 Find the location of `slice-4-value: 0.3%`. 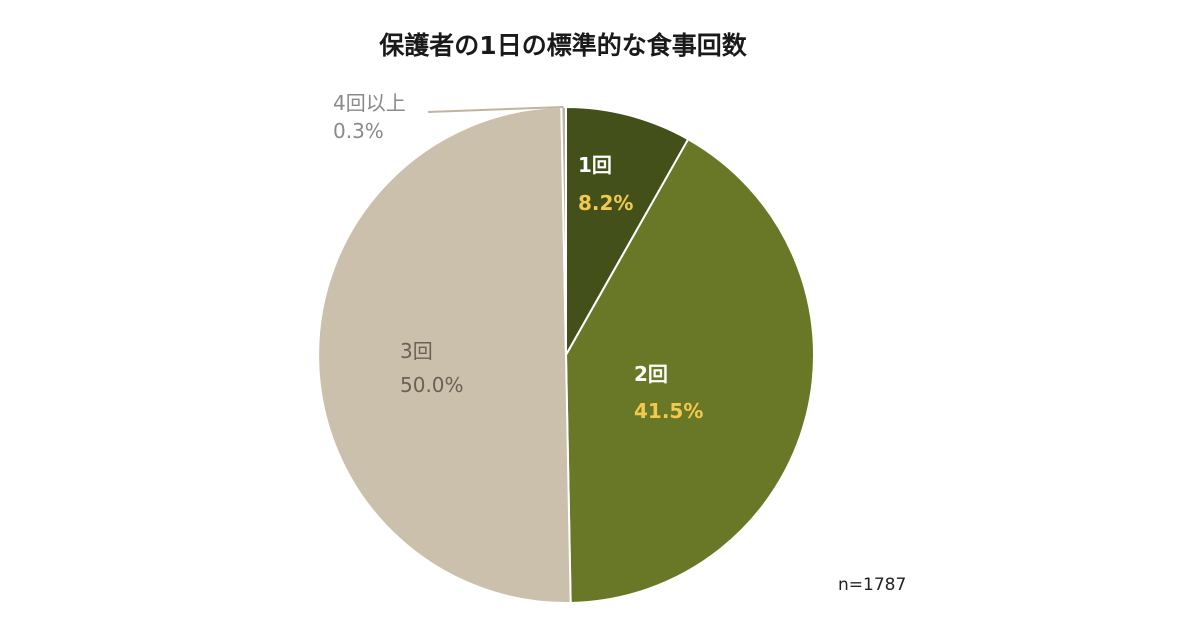

slice-4-value: 0.3% is located at coordinates (358, 131).